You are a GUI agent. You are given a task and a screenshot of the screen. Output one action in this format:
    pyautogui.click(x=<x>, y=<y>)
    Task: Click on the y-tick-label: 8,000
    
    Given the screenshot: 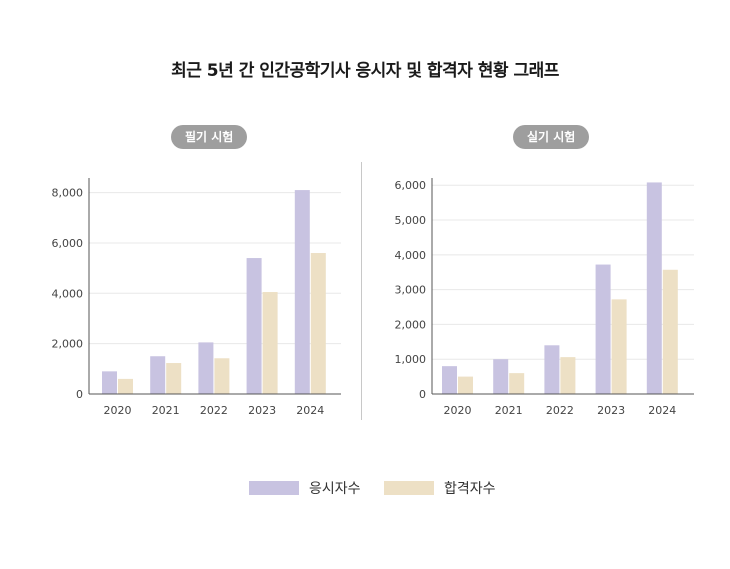 What is the action you would take?
    pyautogui.click(x=68, y=193)
    